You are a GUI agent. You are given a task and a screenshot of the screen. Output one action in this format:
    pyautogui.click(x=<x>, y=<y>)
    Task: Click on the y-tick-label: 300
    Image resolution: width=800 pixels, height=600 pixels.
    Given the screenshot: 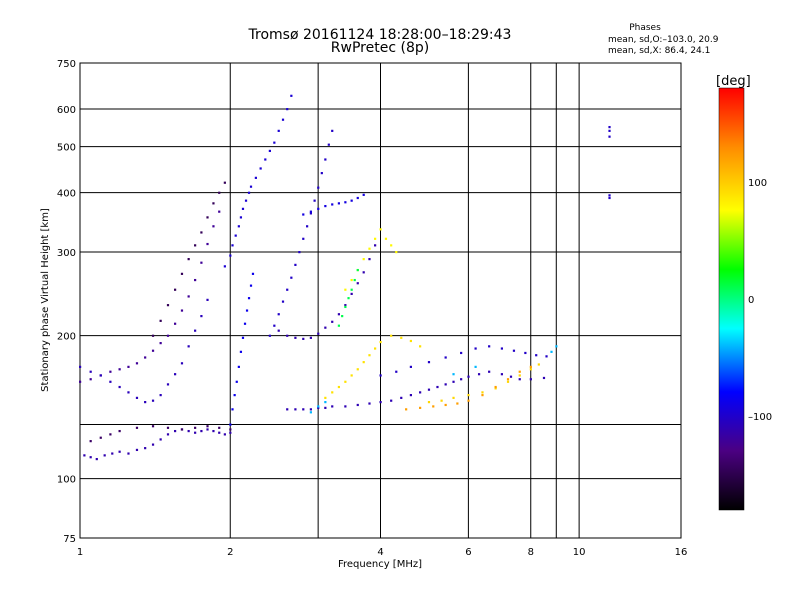 What is the action you would take?
    pyautogui.click(x=66, y=253)
    